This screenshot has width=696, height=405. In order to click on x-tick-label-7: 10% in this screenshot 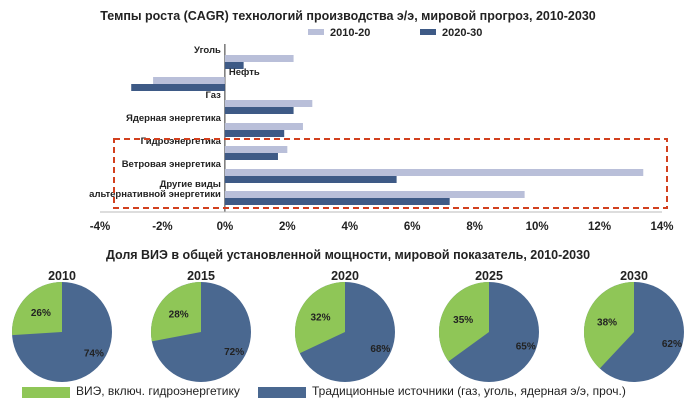, I will do `click(537, 227)`.